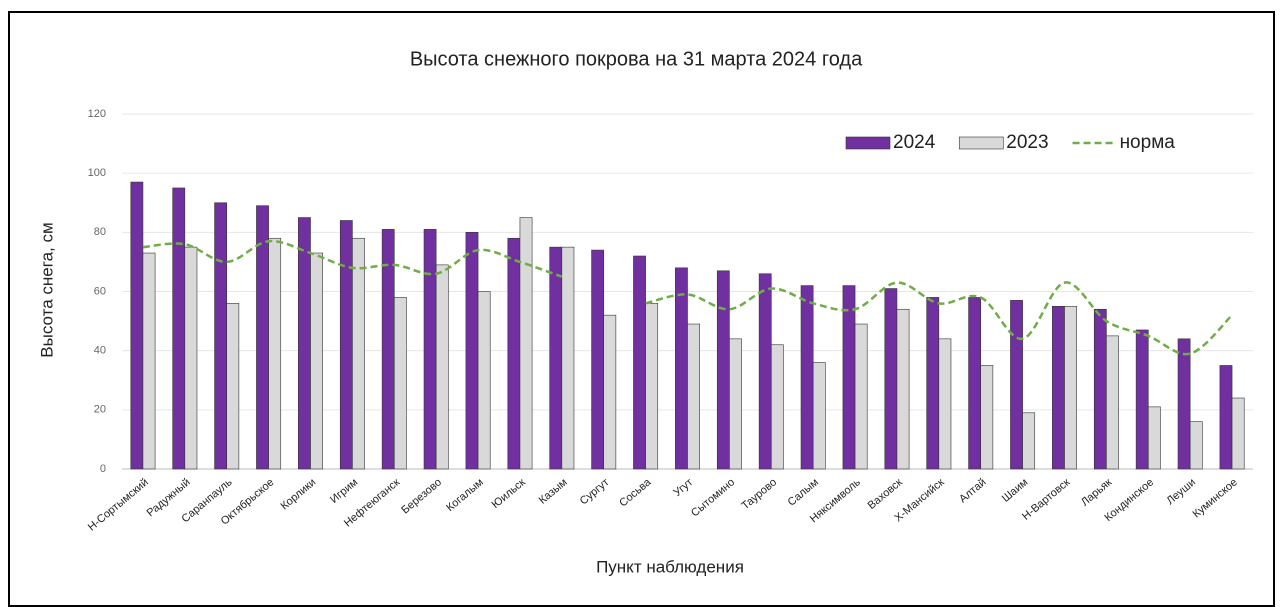 This screenshot has height=607, width=1282. What do you see at coordinates (103, 469) in the screenshot?
I see `y-tick-label: 0` at bounding box center [103, 469].